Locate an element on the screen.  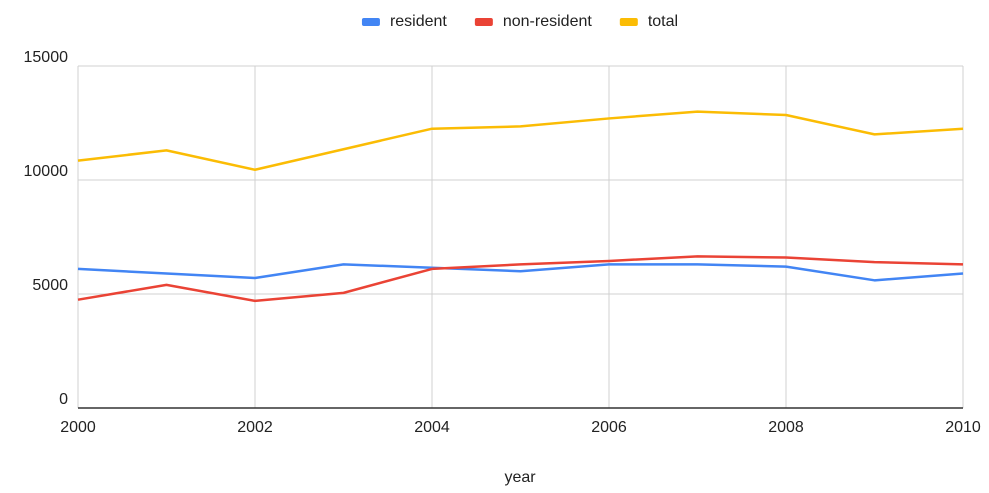
y-tick-label: 0 is located at coordinates (63, 399).